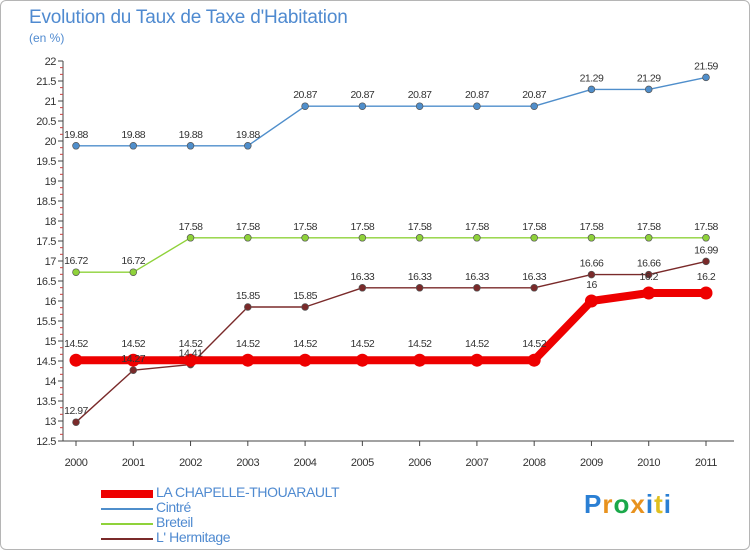 The width and height of the screenshot is (750, 550). I want to click on data-label: 14.41, so click(191, 354).